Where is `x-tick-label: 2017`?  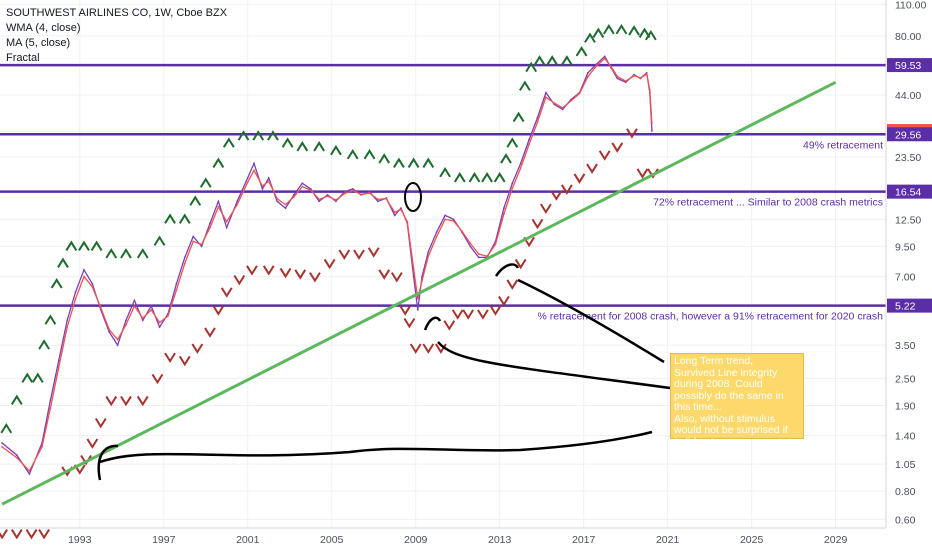
x-tick-label: 2017 is located at coordinates (584, 540).